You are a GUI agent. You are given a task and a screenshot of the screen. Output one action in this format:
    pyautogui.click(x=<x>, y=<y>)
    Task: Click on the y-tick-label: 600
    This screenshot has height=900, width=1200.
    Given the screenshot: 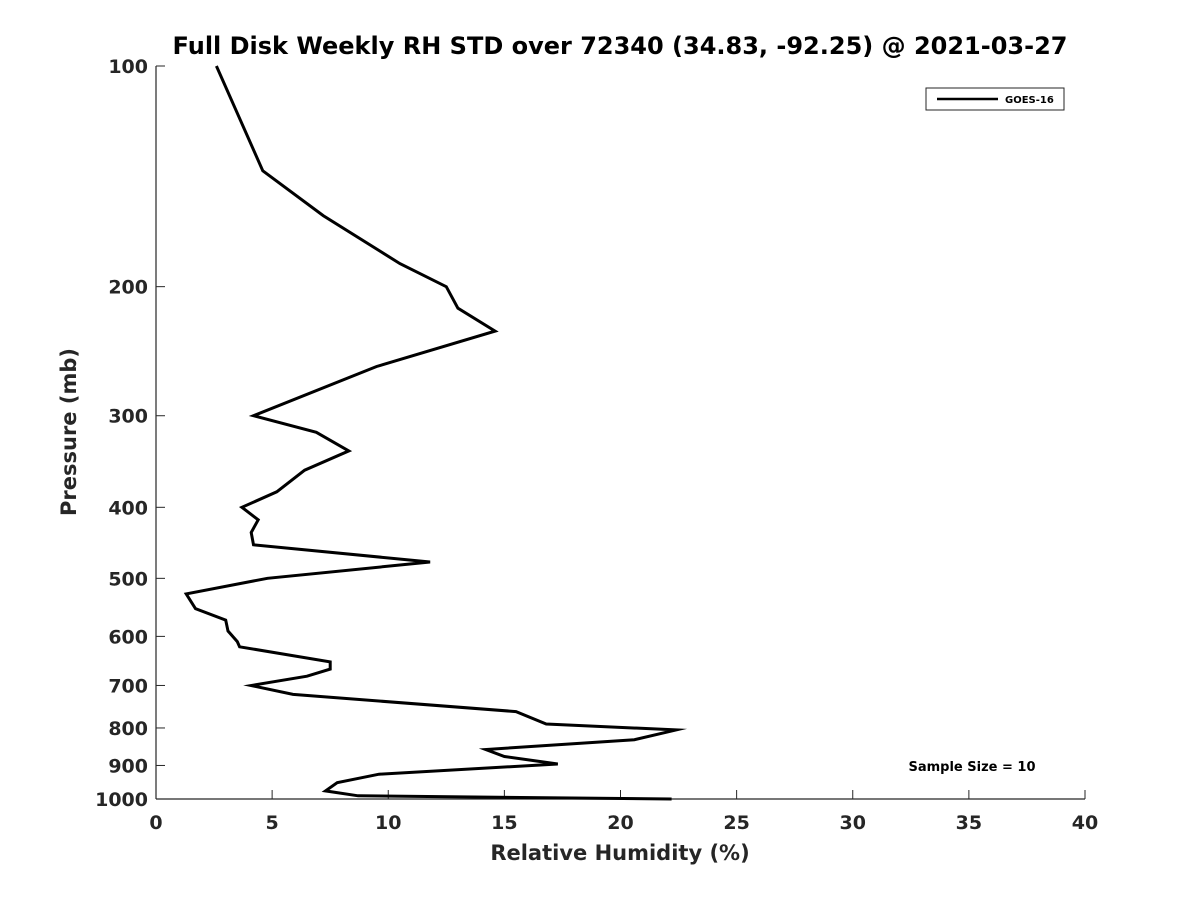 What is the action you would take?
    pyautogui.click(x=128, y=637)
    